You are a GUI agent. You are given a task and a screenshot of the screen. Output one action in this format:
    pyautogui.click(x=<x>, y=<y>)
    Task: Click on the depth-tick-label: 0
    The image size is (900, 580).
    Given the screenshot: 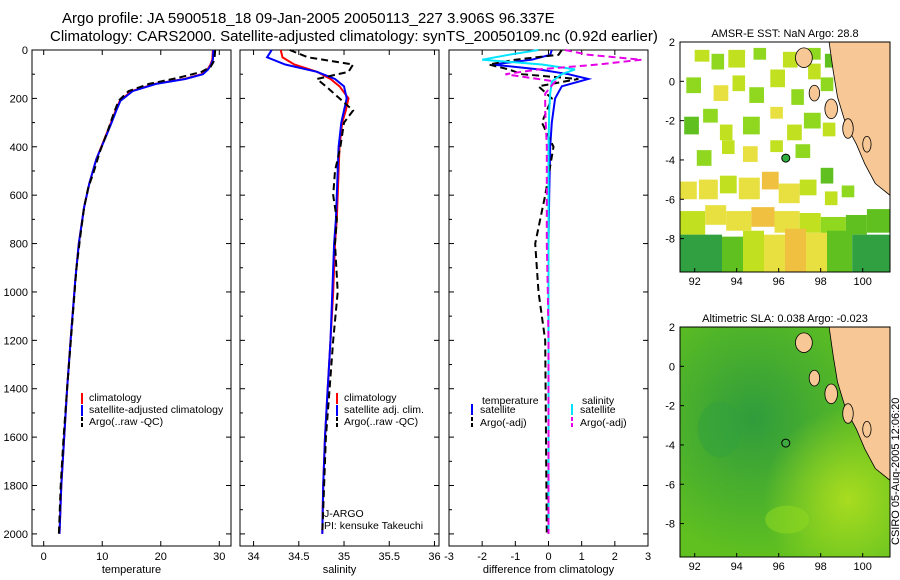 What is the action you would take?
    pyautogui.click(x=25, y=51)
    